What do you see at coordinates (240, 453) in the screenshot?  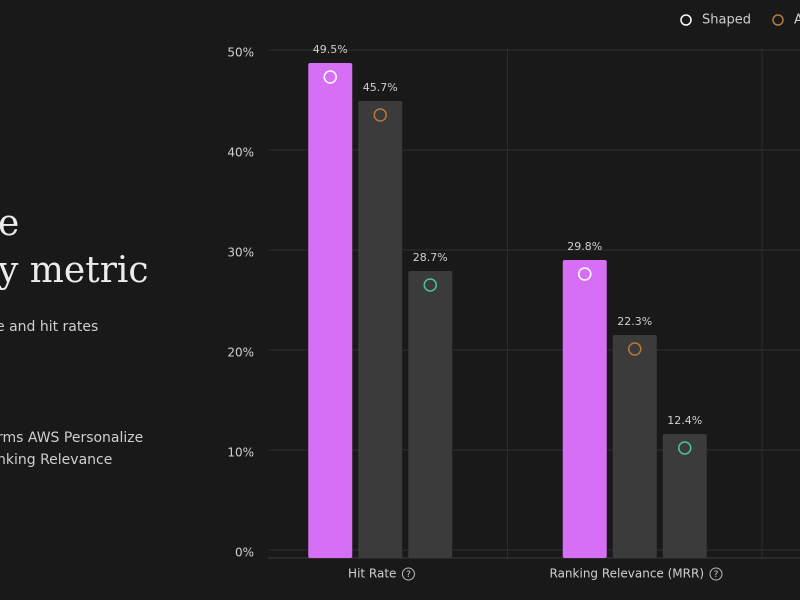 I see `y-tick-label: 10%` at bounding box center [240, 453].